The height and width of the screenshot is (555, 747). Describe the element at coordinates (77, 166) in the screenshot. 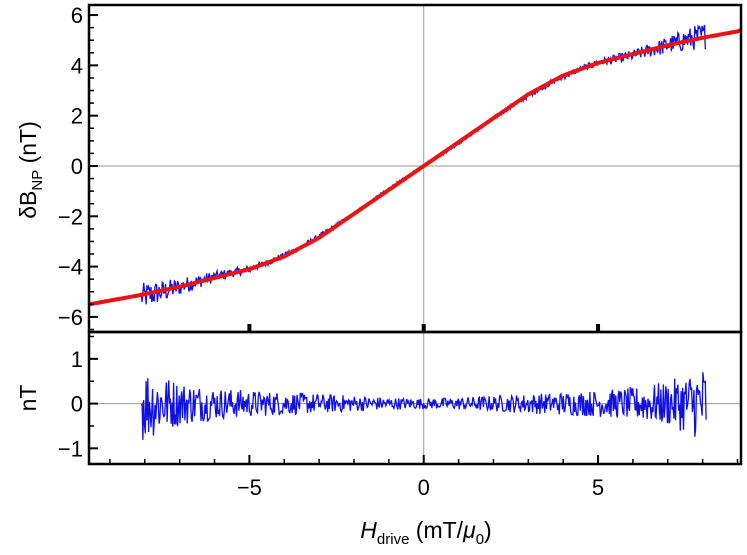

I see `top-y-tick-label: 0` at that location.